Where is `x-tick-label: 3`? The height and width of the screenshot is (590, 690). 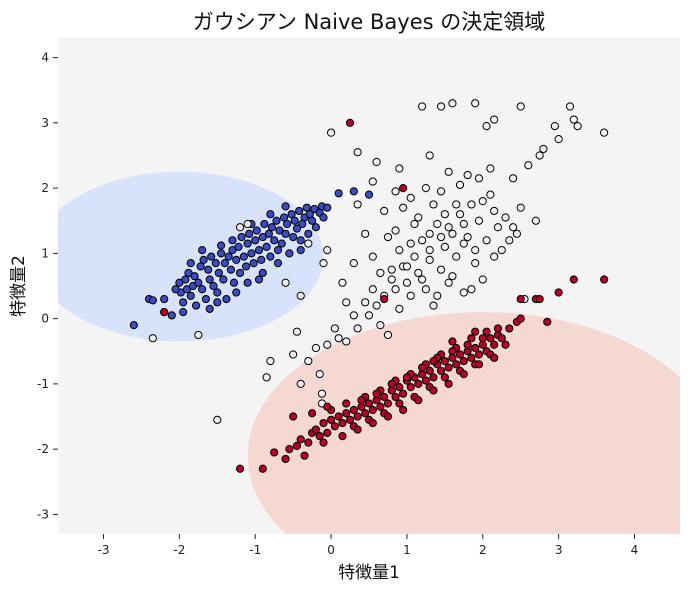 x-tick-label: 3 is located at coordinates (559, 550).